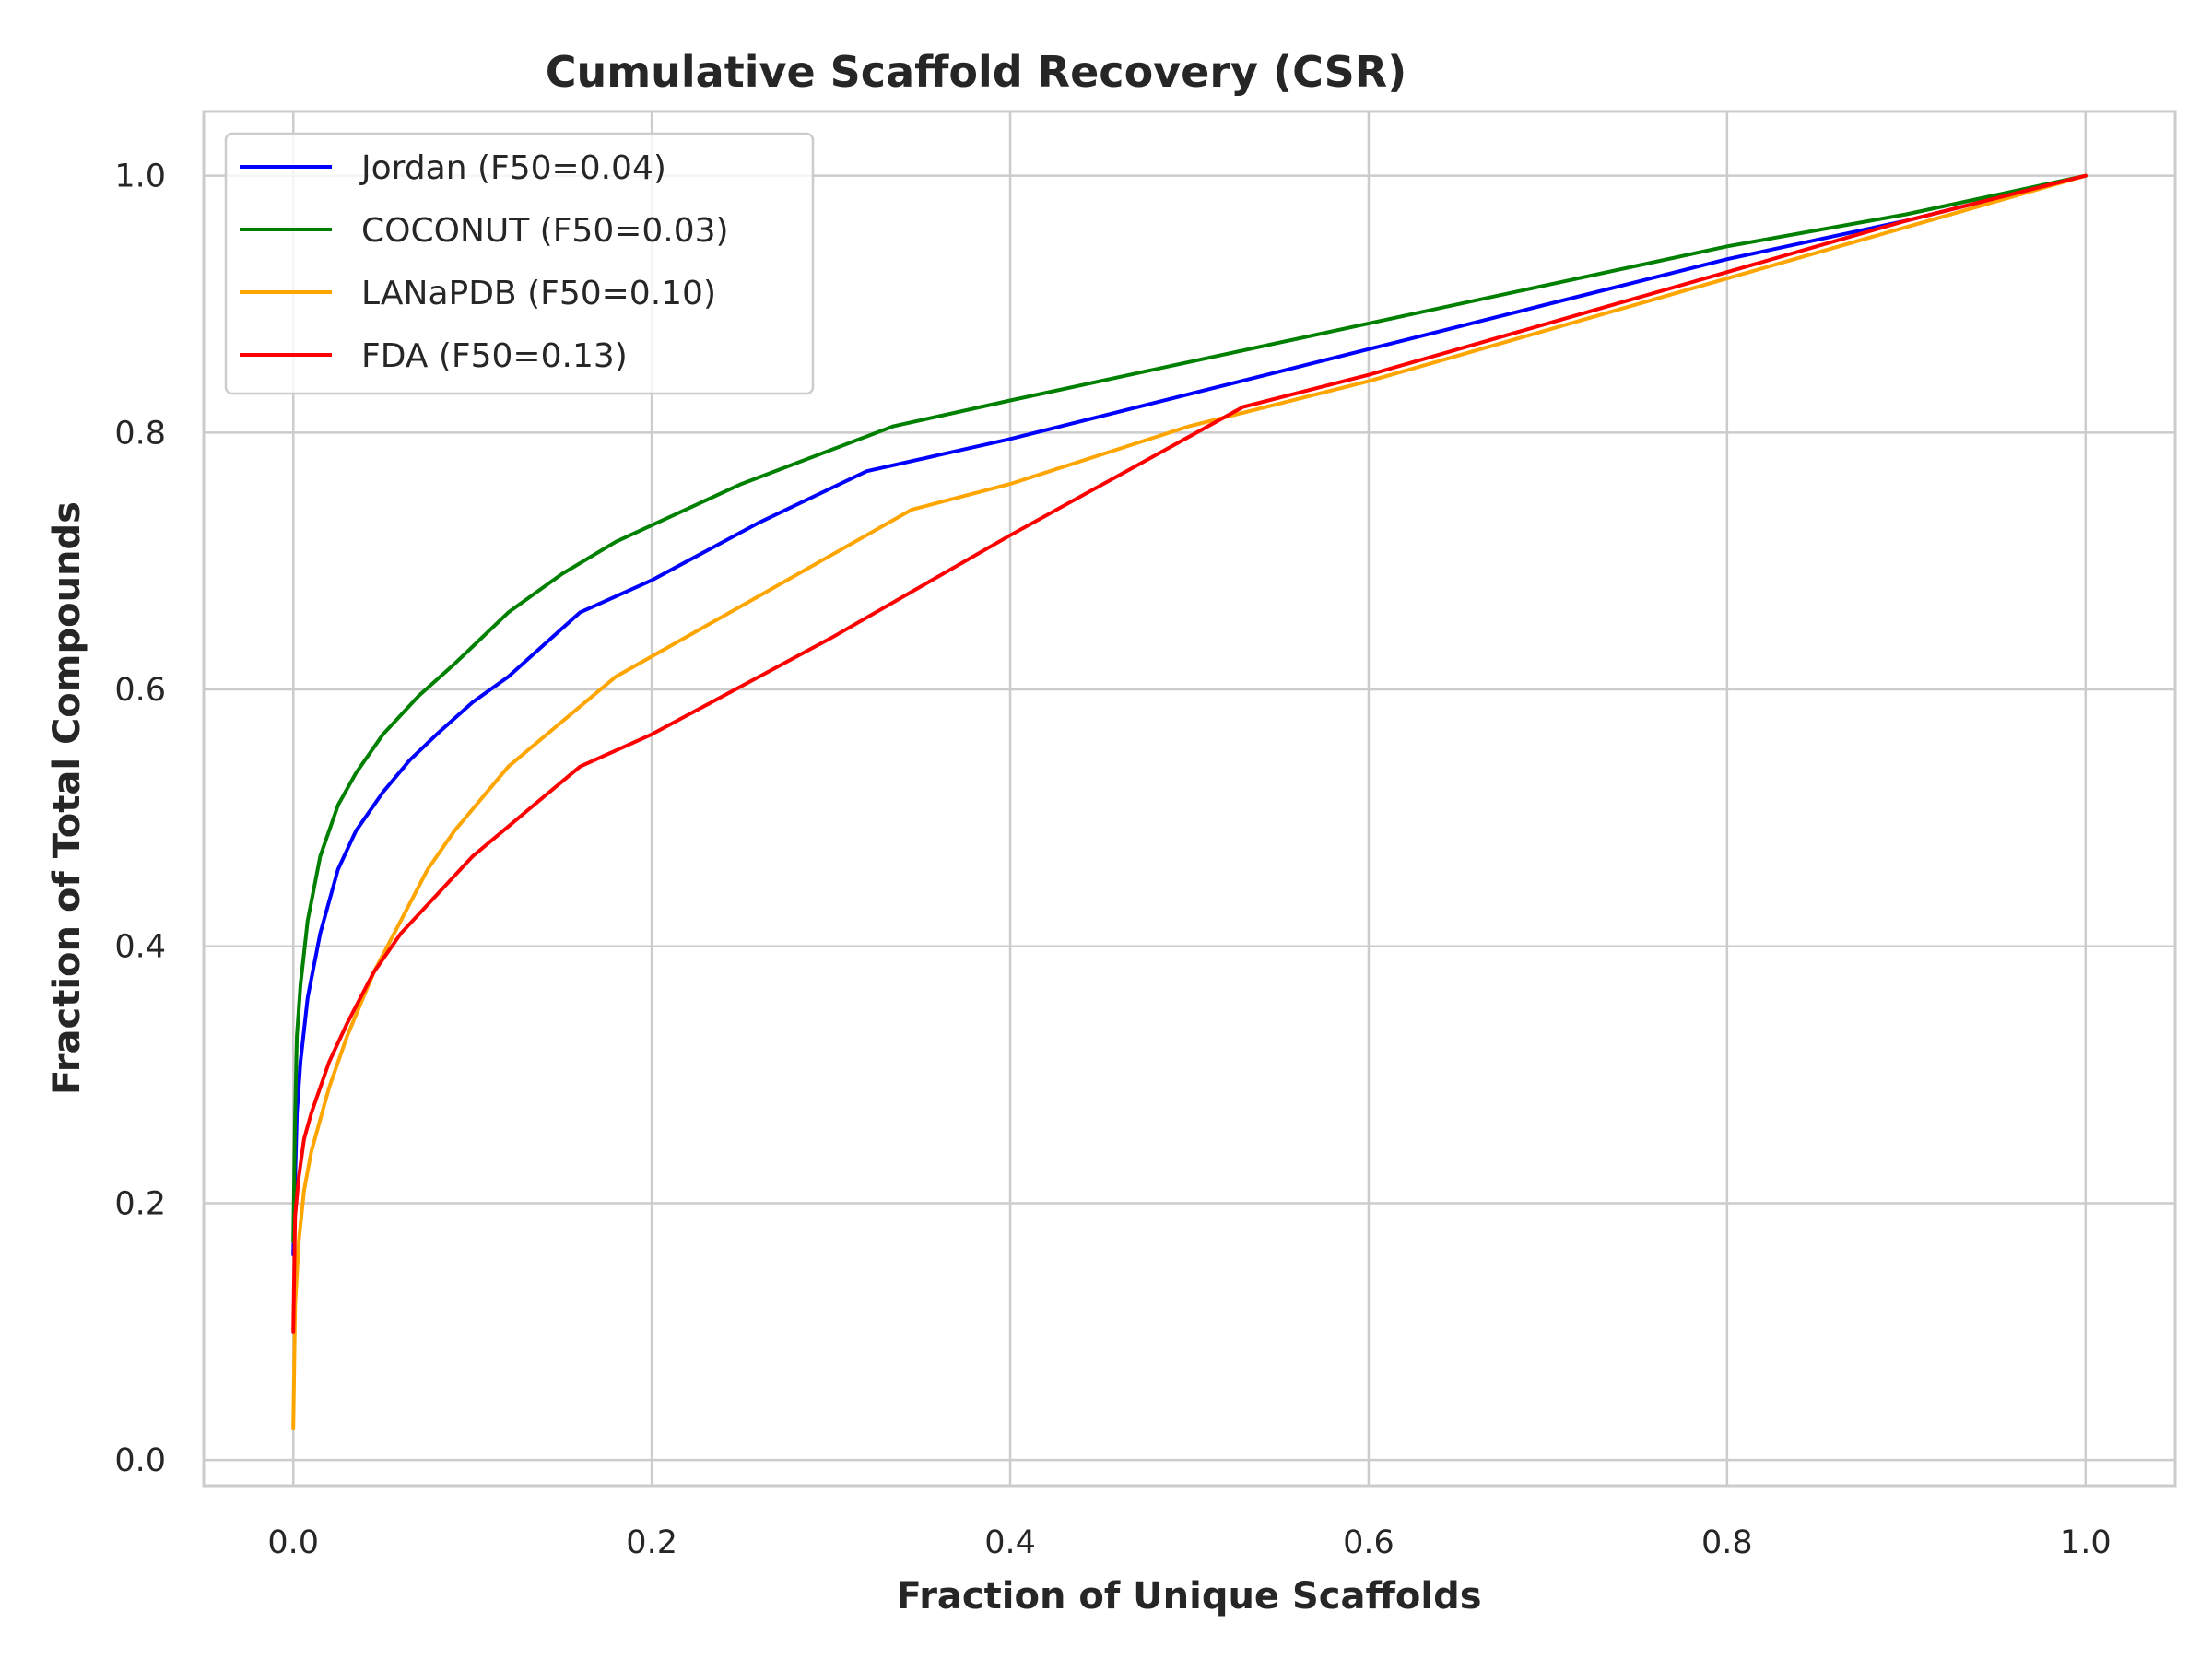 The width and height of the screenshot is (2212, 1659). What do you see at coordinates (67, 798) in the screenshot?
I see `y-axis-label: Fraction of Total Compounds` at bounding box center [67, 798].